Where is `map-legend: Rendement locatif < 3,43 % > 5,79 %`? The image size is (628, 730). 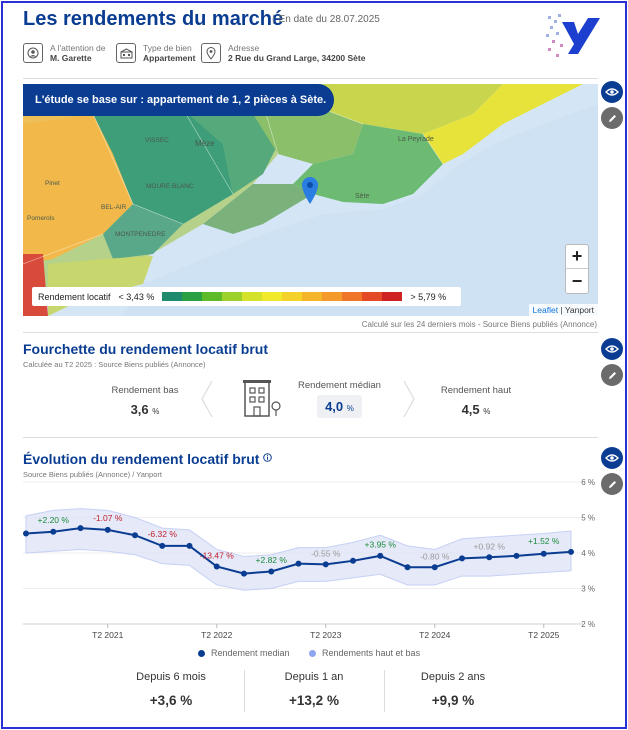
map-legend: Rendement locatif < 3,43 % > 5,79 % is located at coordinates (246, 296).